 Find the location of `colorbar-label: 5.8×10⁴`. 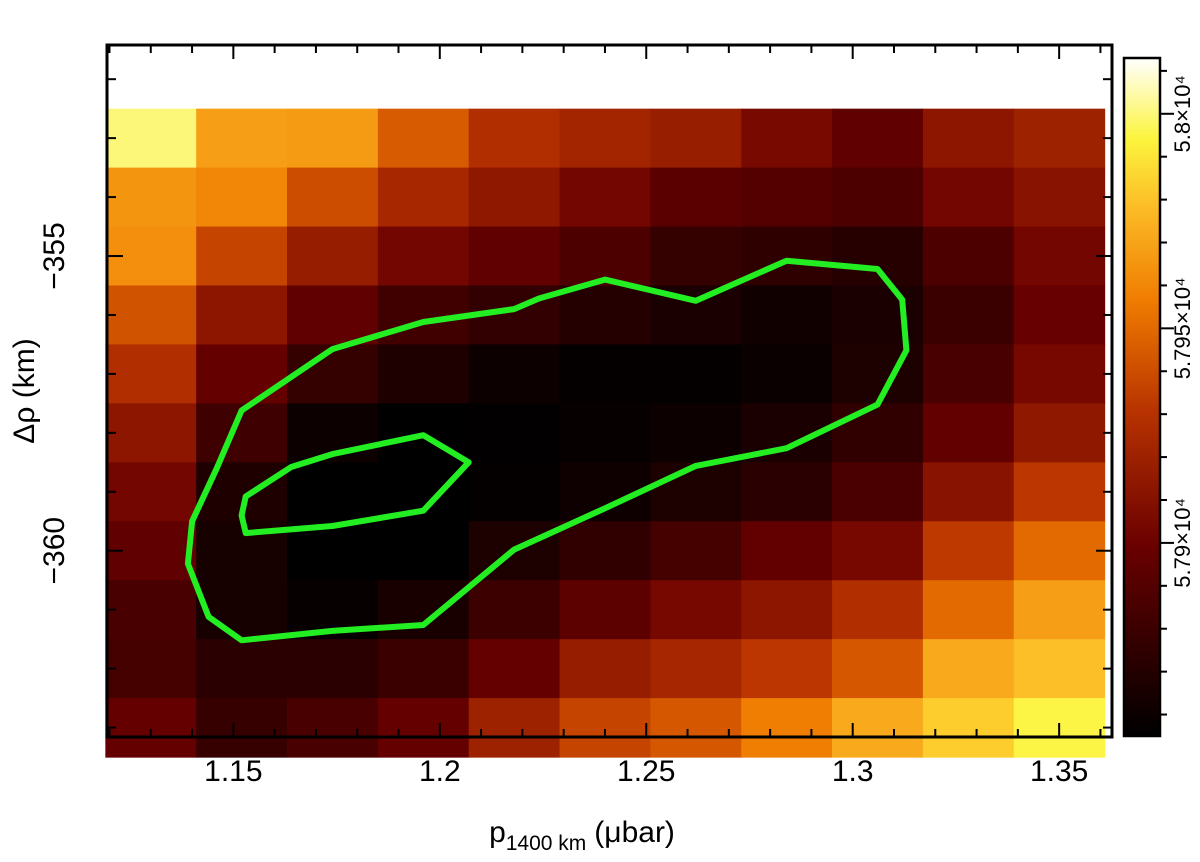

colorbar-label: 5.8×10⁴ is located at coordinates (1182, 113).